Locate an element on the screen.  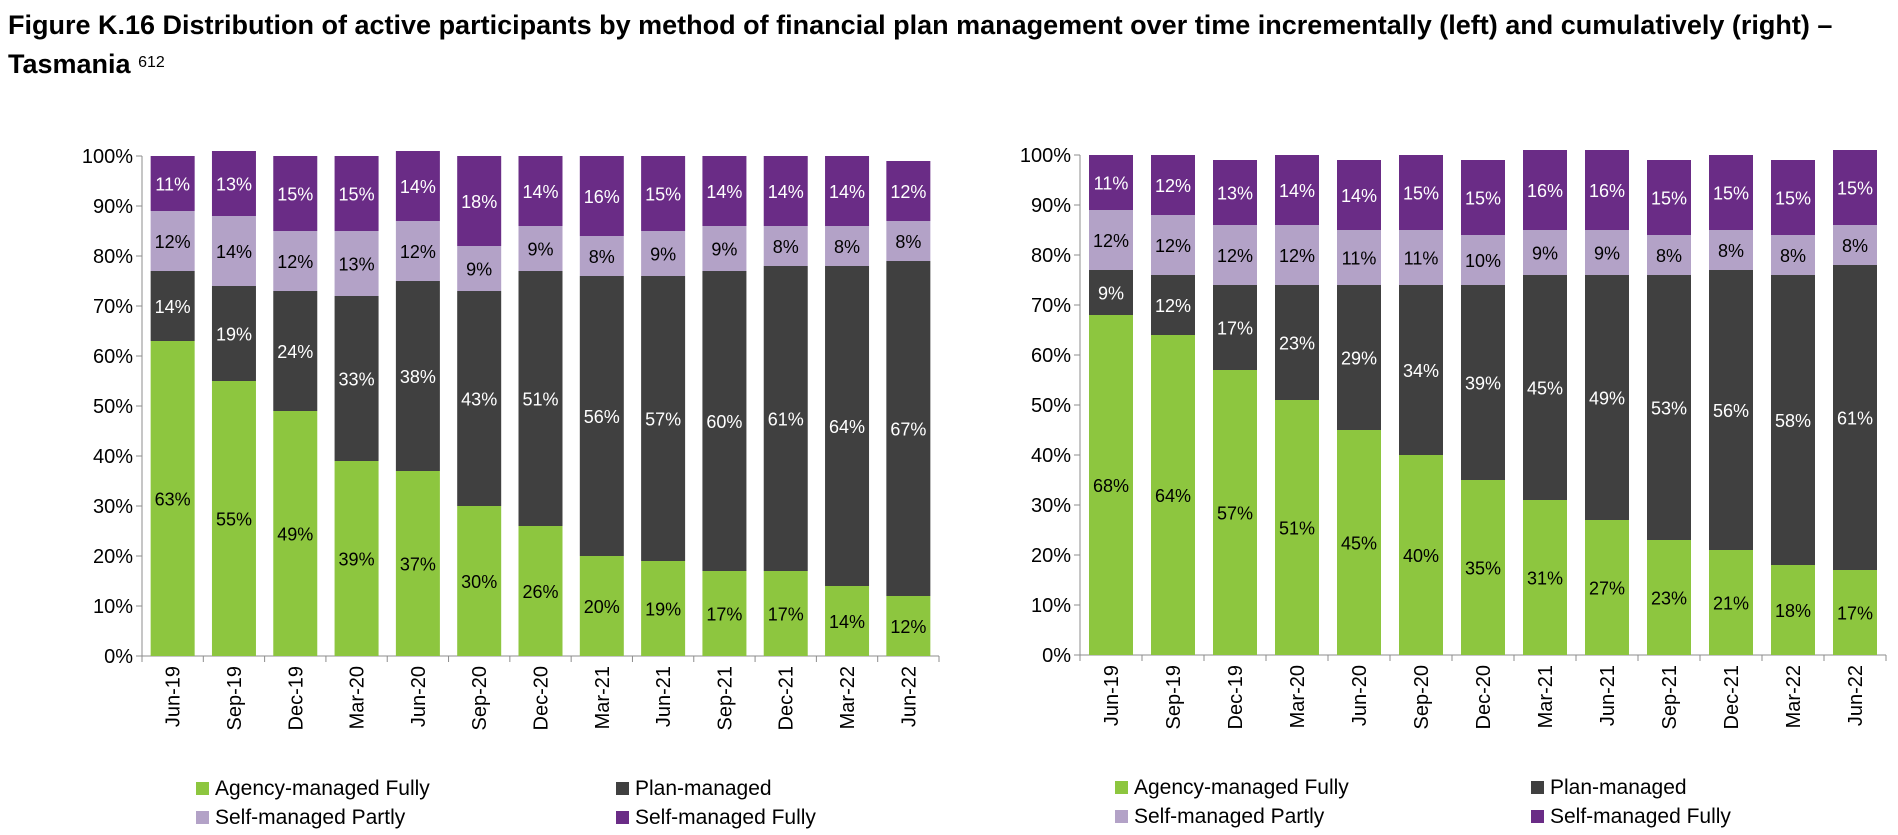
data-label: 11% is located at coordinates (1111, 184).